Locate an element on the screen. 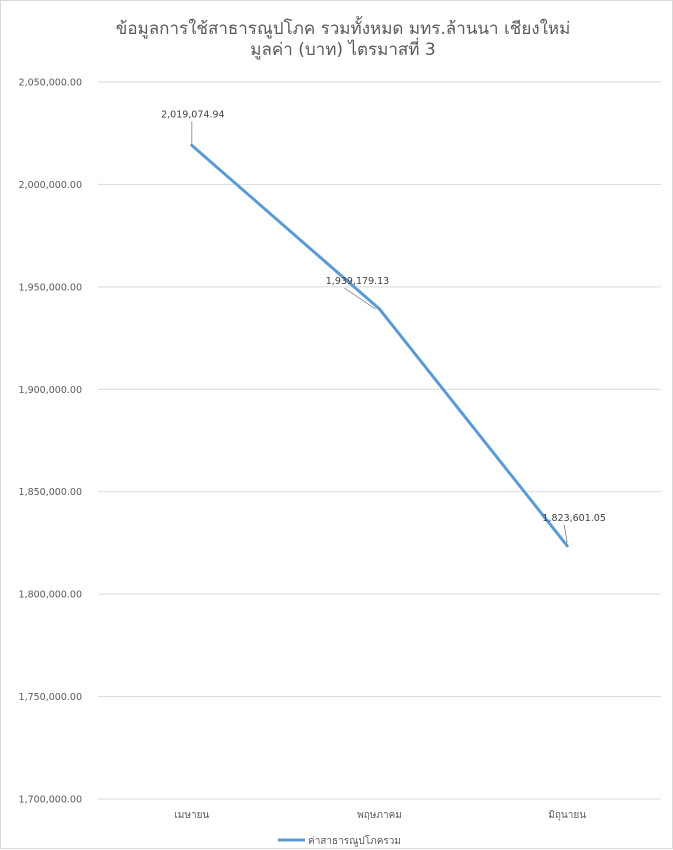  legend-label: ค่าสาธารณูปโภครวม is located at coordinates (354, 840).